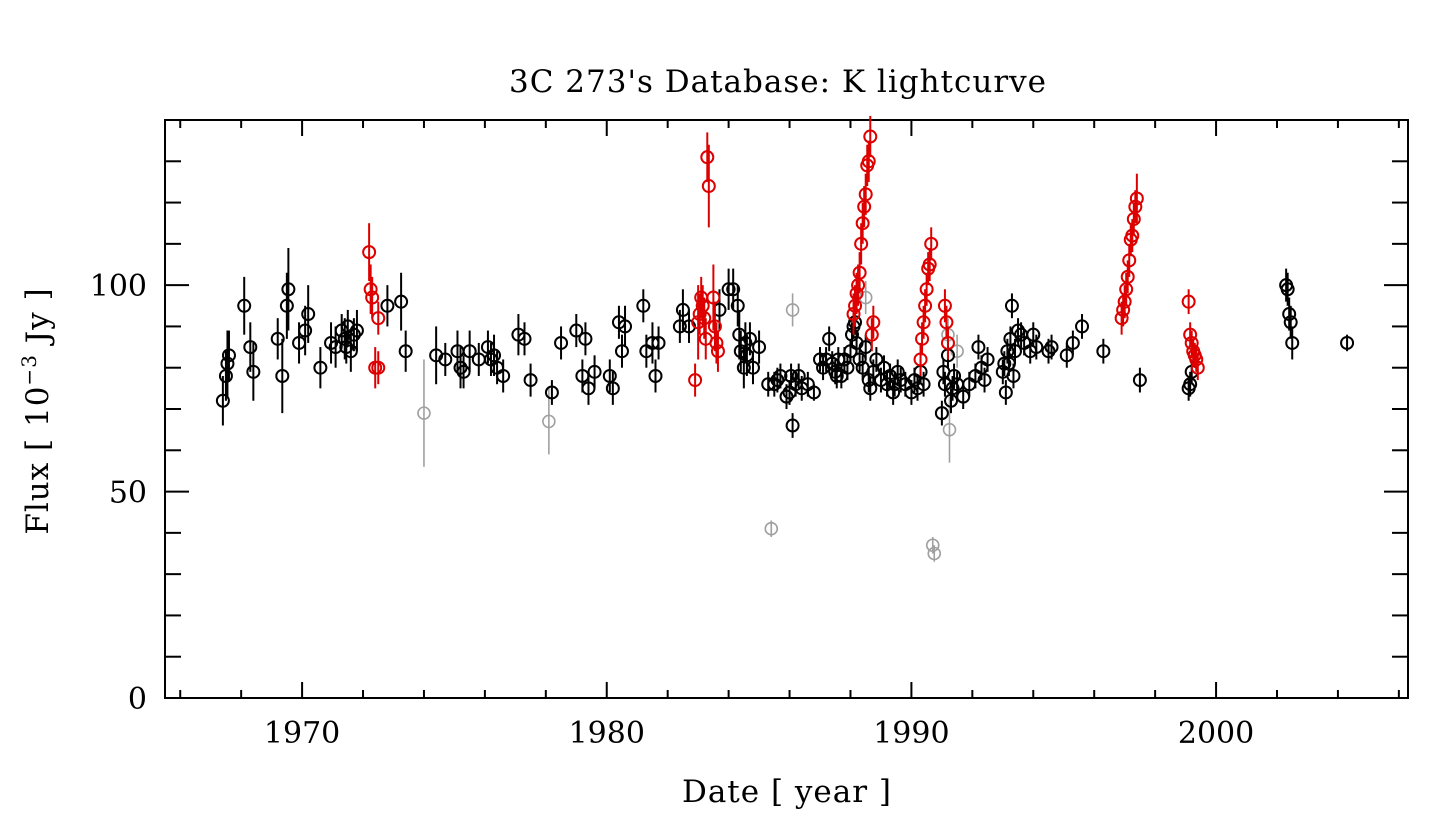 The width and height of the screenshot is (1432, 830). What do you see at coordinates (36, 410) in the screenshot?
I see `y-axis-label: Flux [ 10−3 Jy ]` at bounding box center [36, 410].